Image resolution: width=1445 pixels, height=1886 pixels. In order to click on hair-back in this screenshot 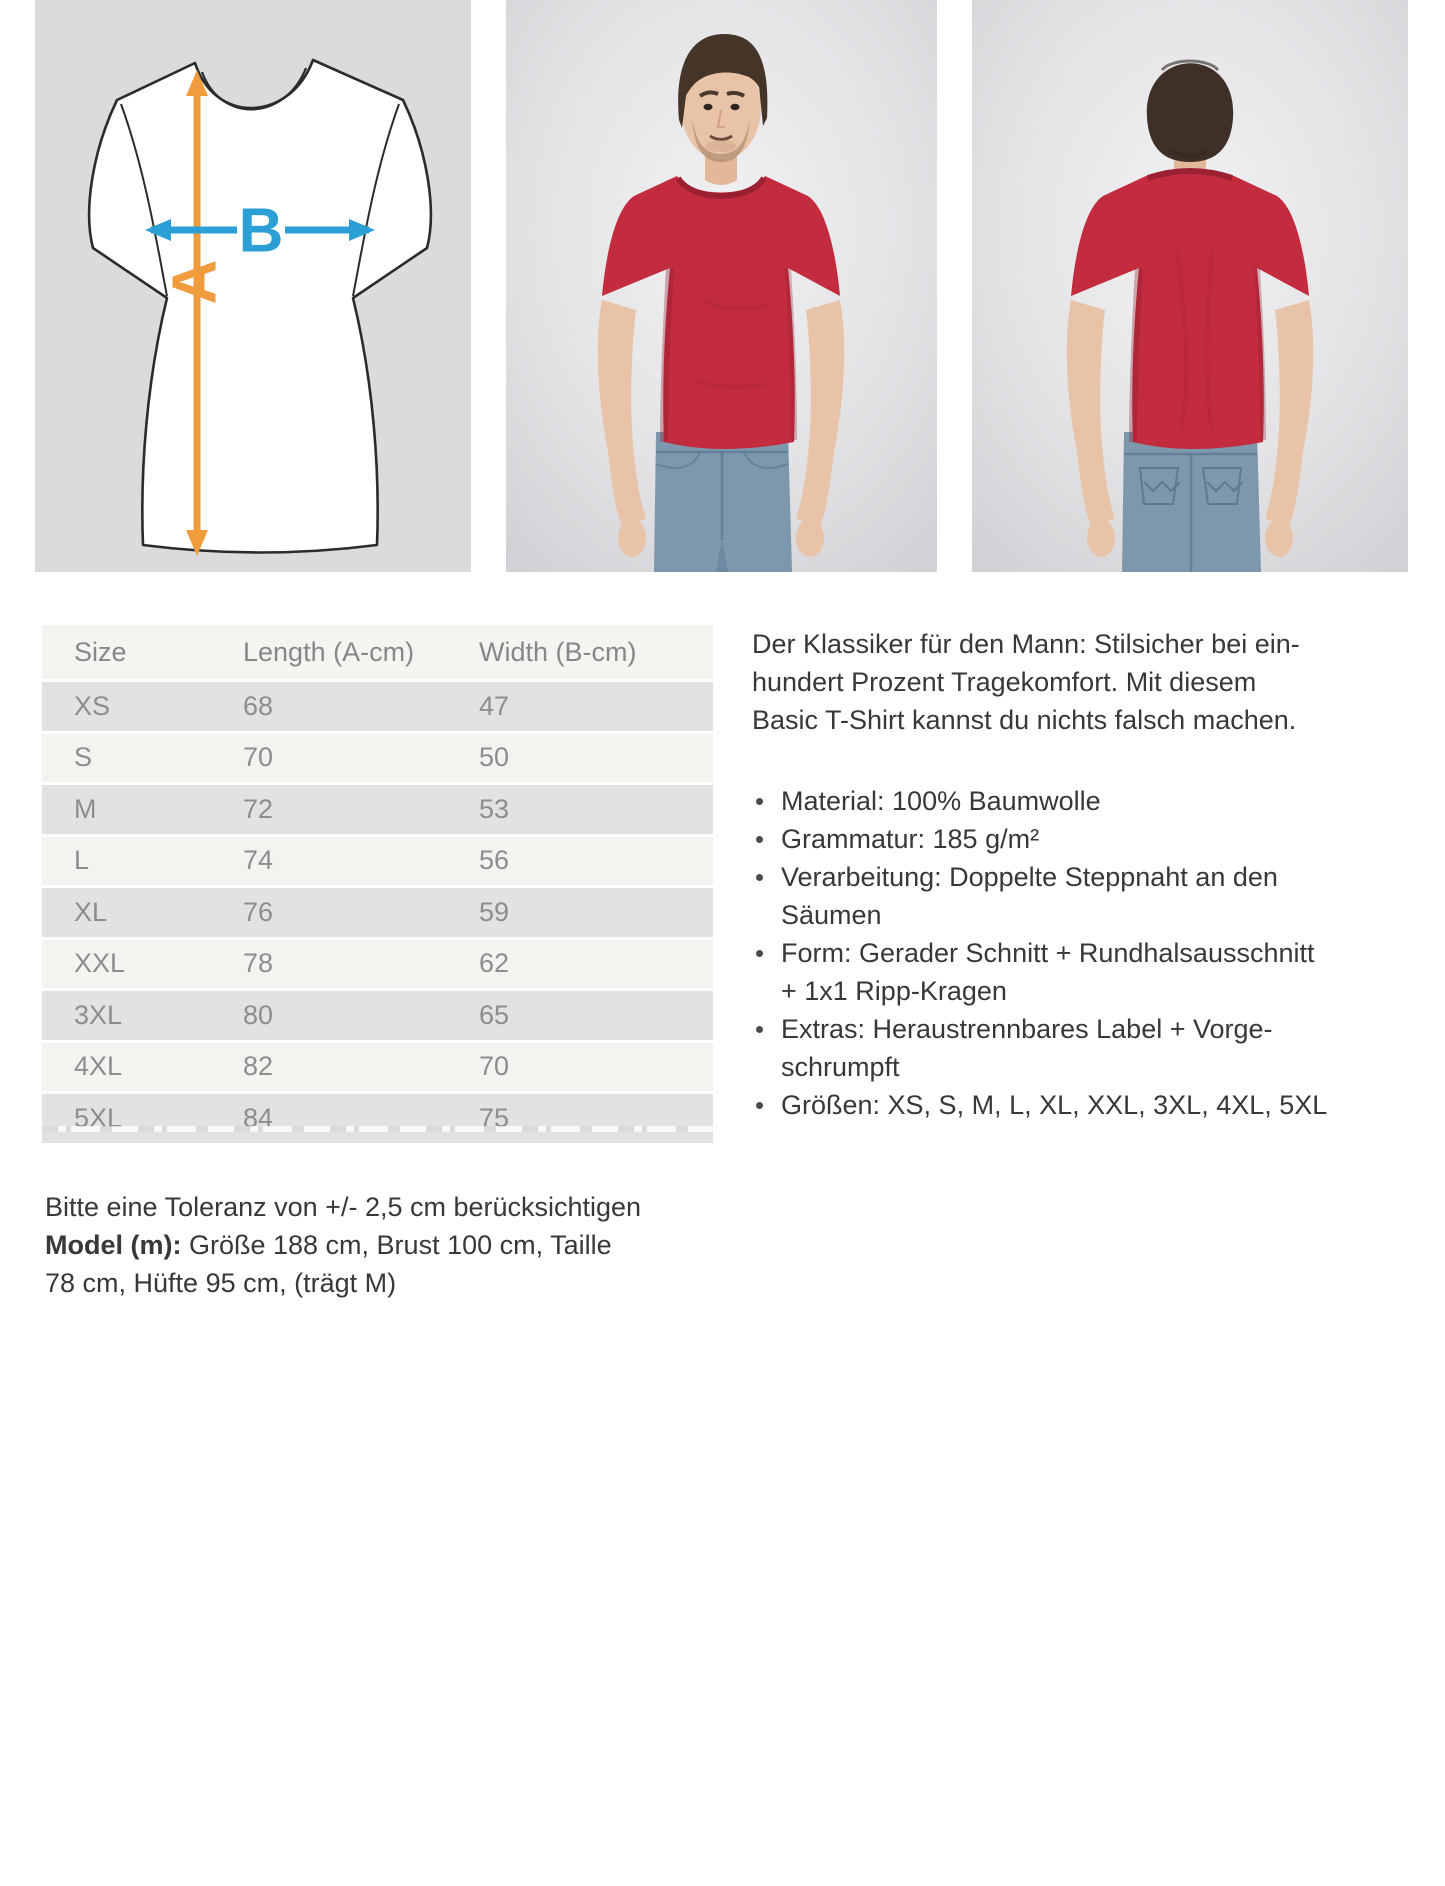, I will do `click(1190, 112)`.